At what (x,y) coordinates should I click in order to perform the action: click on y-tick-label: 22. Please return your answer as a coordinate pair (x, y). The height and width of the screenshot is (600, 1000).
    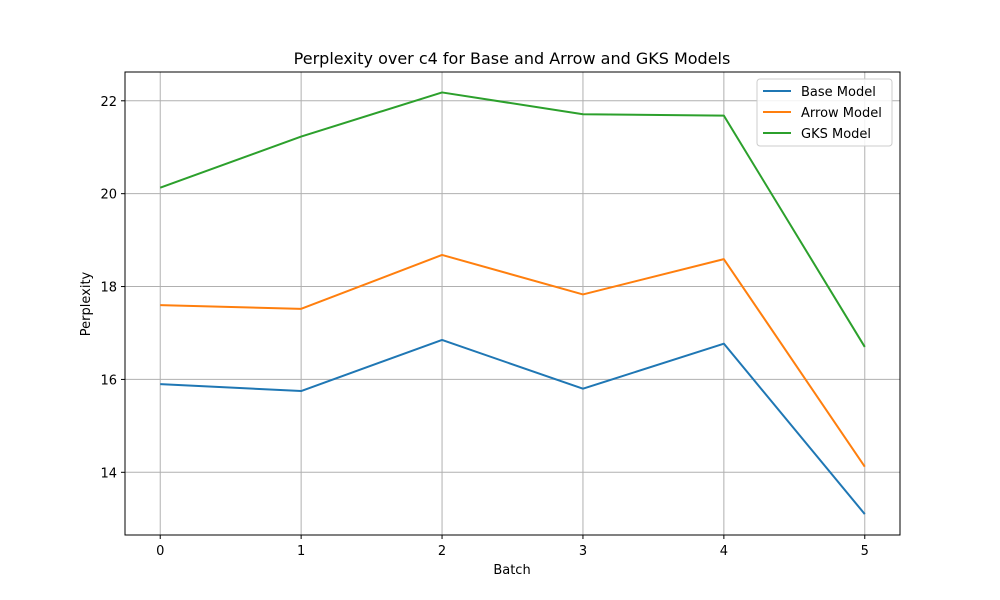
    Looking at the image, I should click on (108, 102).